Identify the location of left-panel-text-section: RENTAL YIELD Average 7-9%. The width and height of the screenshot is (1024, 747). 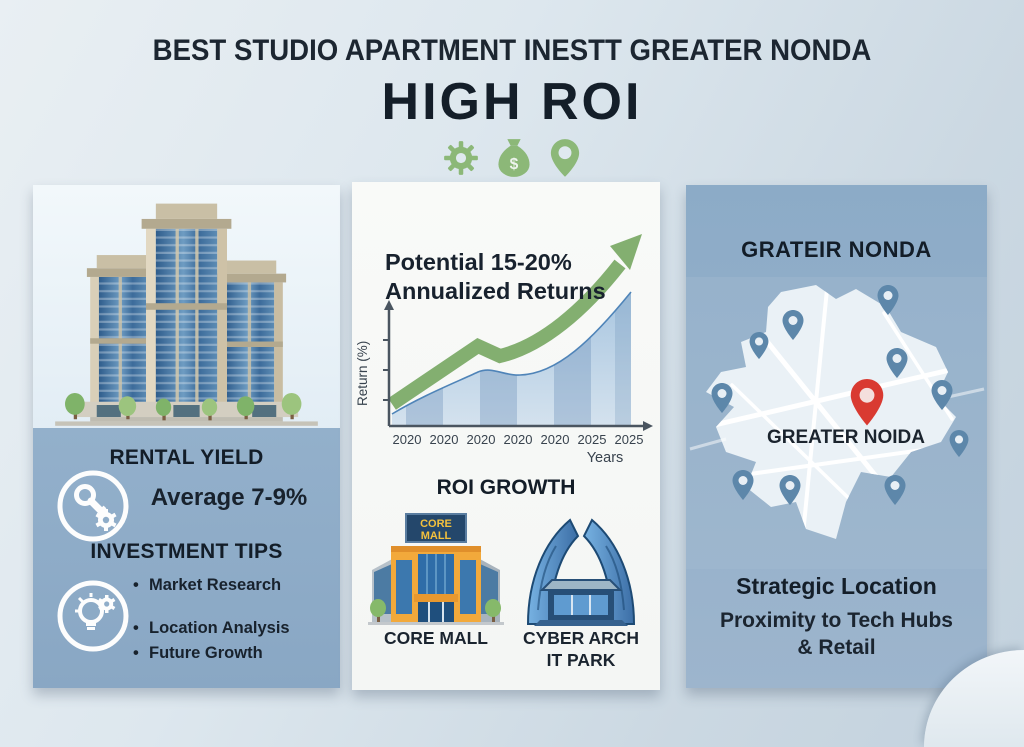
(186, 558).